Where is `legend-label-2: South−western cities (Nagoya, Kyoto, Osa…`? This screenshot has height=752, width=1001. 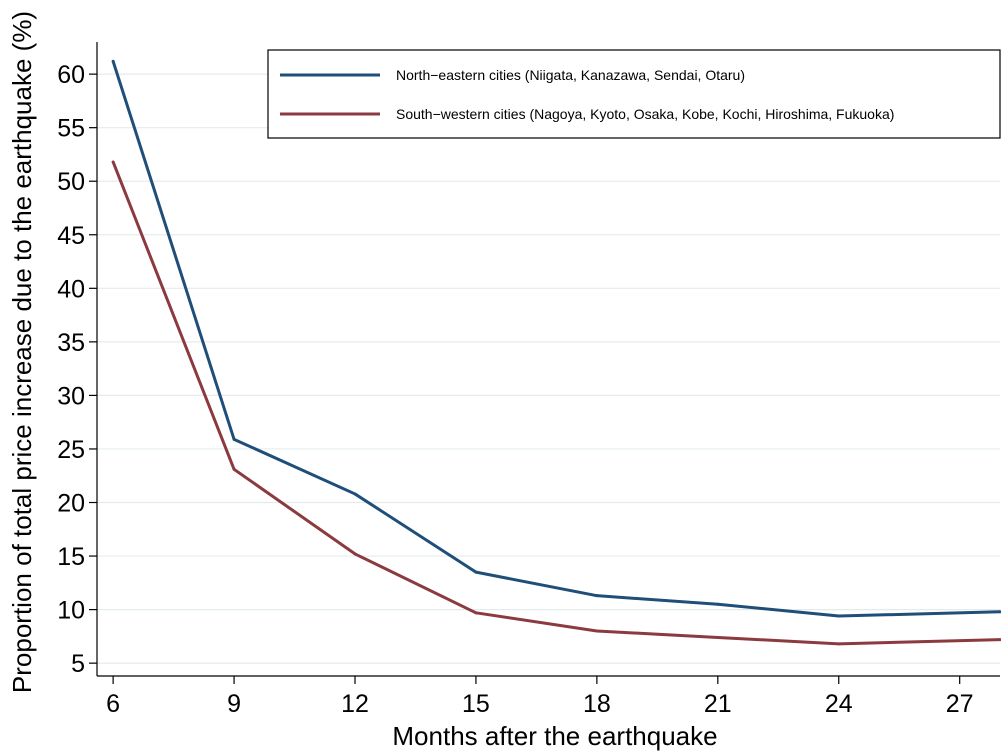
legend-label-2: South−western cities (Nagoya, Kyoto, Osa… is located at coordinates (645, 114).